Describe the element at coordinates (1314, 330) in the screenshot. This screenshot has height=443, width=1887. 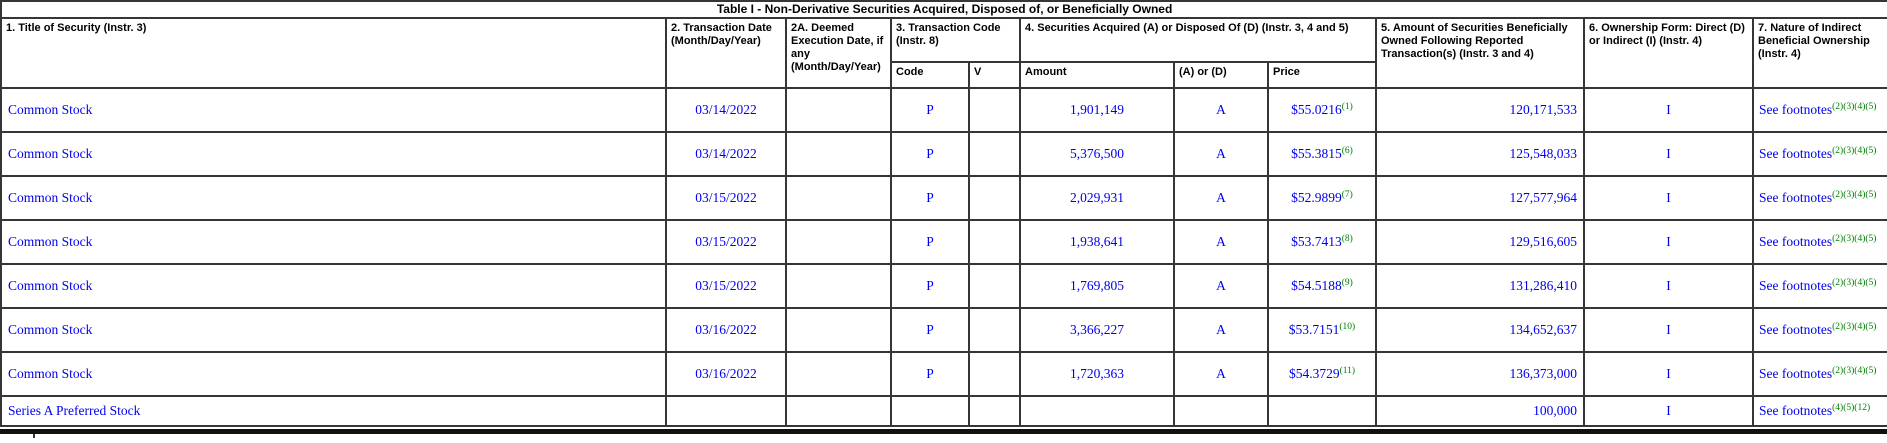
I see `price-text: $53.7151` at that location.